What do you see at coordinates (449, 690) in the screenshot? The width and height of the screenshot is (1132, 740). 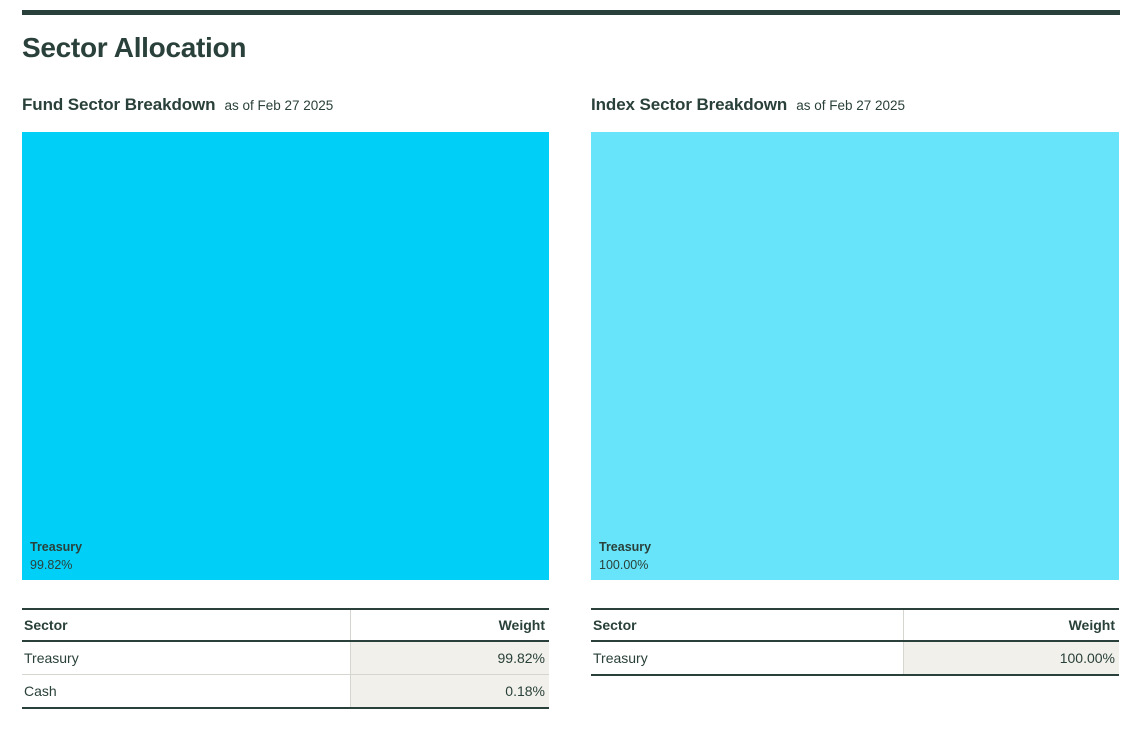 I see `weight-cell: 0.18%` at bounding box center [449, 690].